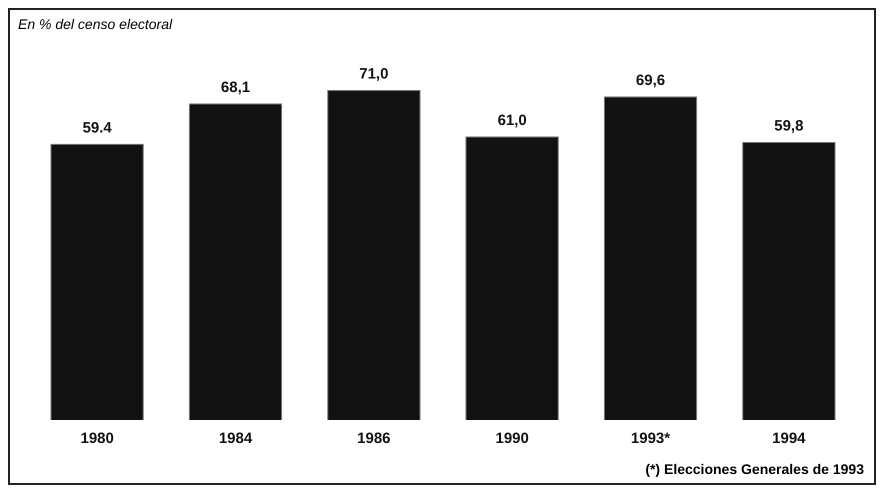 Image resolution: width=888 pixels, height=497 pixels. What do you see at coordinates (95, 24) in the screenshot?
I see `chart-title: En % del censo electoral` at bounding box center [95, 24].